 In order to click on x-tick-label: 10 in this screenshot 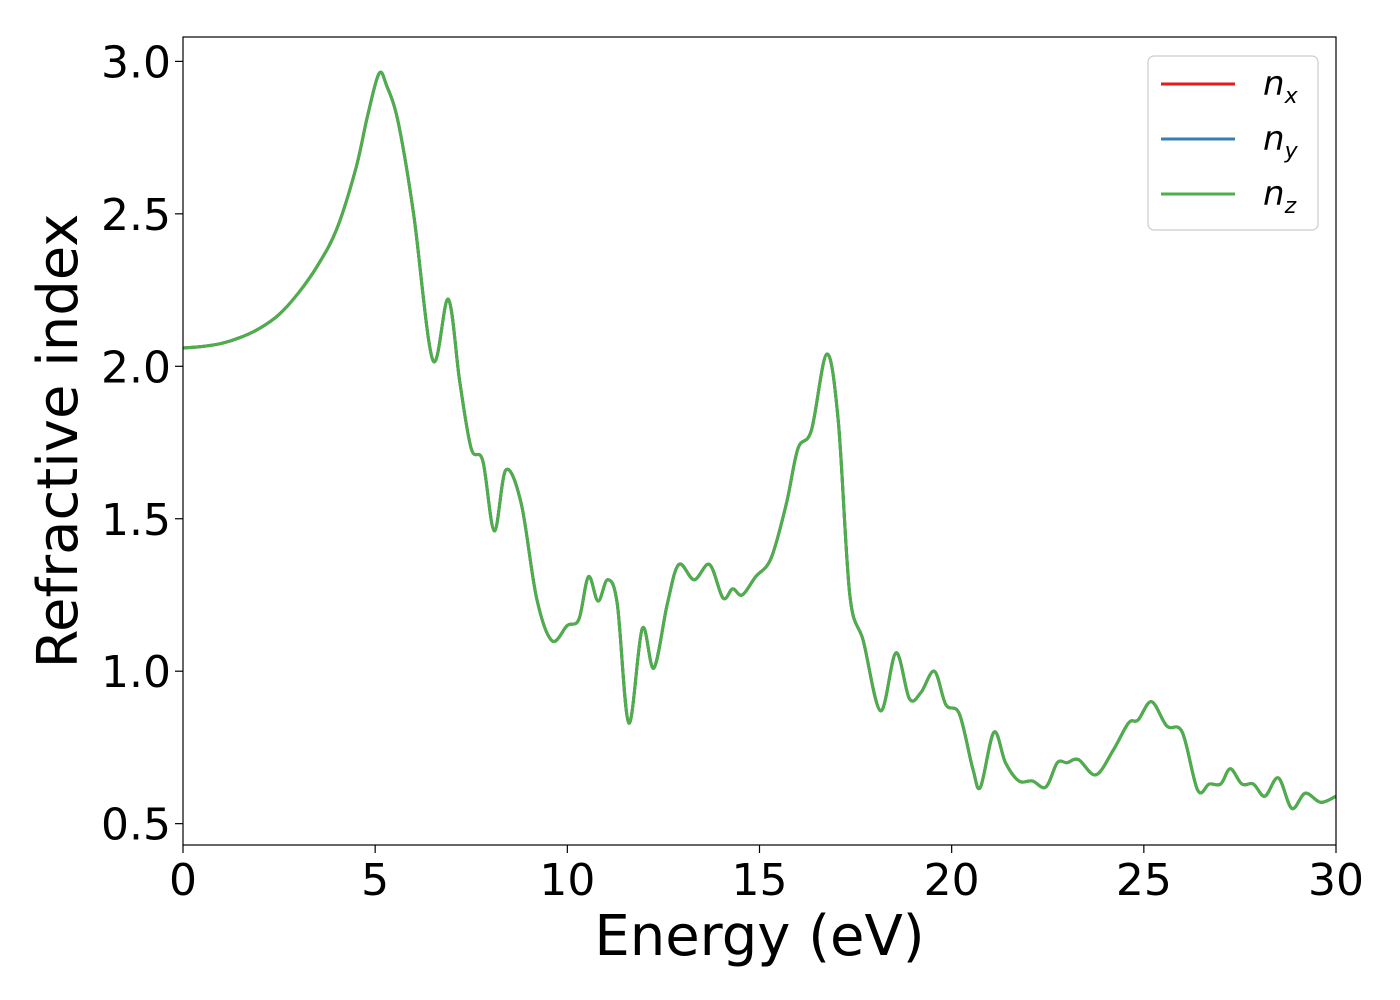, I will do `click(567, 880)`.